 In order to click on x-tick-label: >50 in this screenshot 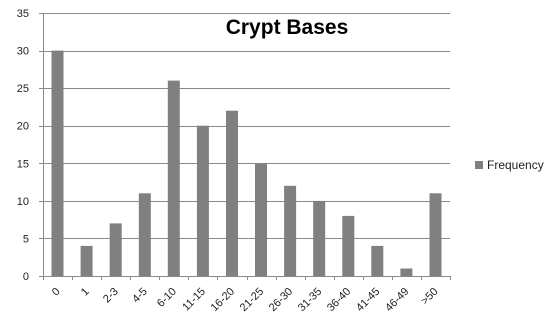, I will do `click(430, 297)`.